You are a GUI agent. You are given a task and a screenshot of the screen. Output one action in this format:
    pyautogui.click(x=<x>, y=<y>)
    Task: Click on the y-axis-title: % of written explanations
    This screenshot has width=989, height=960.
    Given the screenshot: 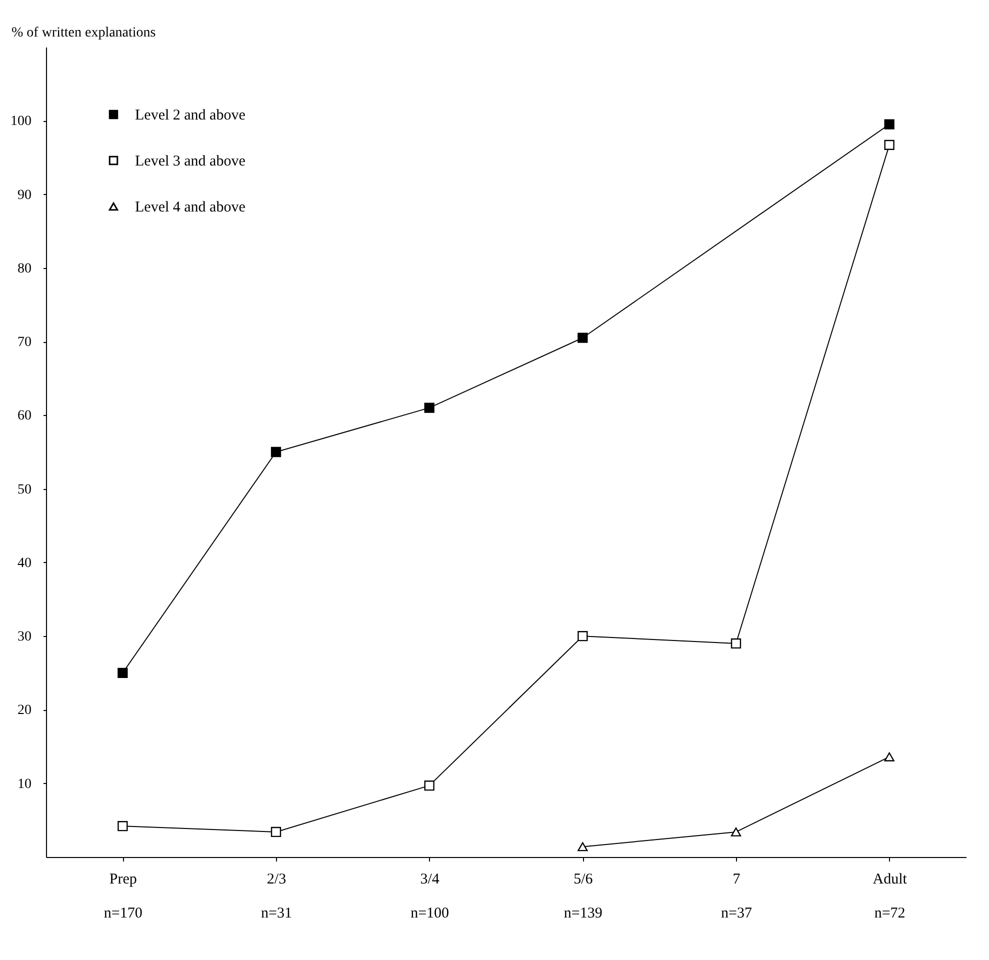 What is the action you would take?
    pyautogui.click(x=84, y=33)
    